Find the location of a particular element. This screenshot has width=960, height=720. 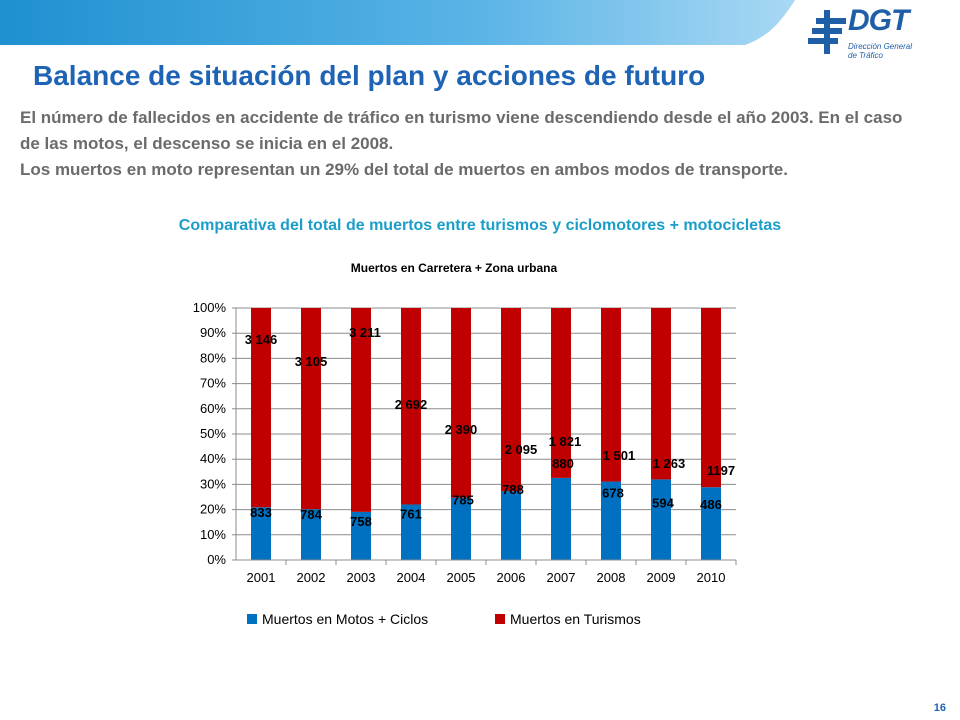

data-label-motos: 784 is located at coordinates (311, 514).